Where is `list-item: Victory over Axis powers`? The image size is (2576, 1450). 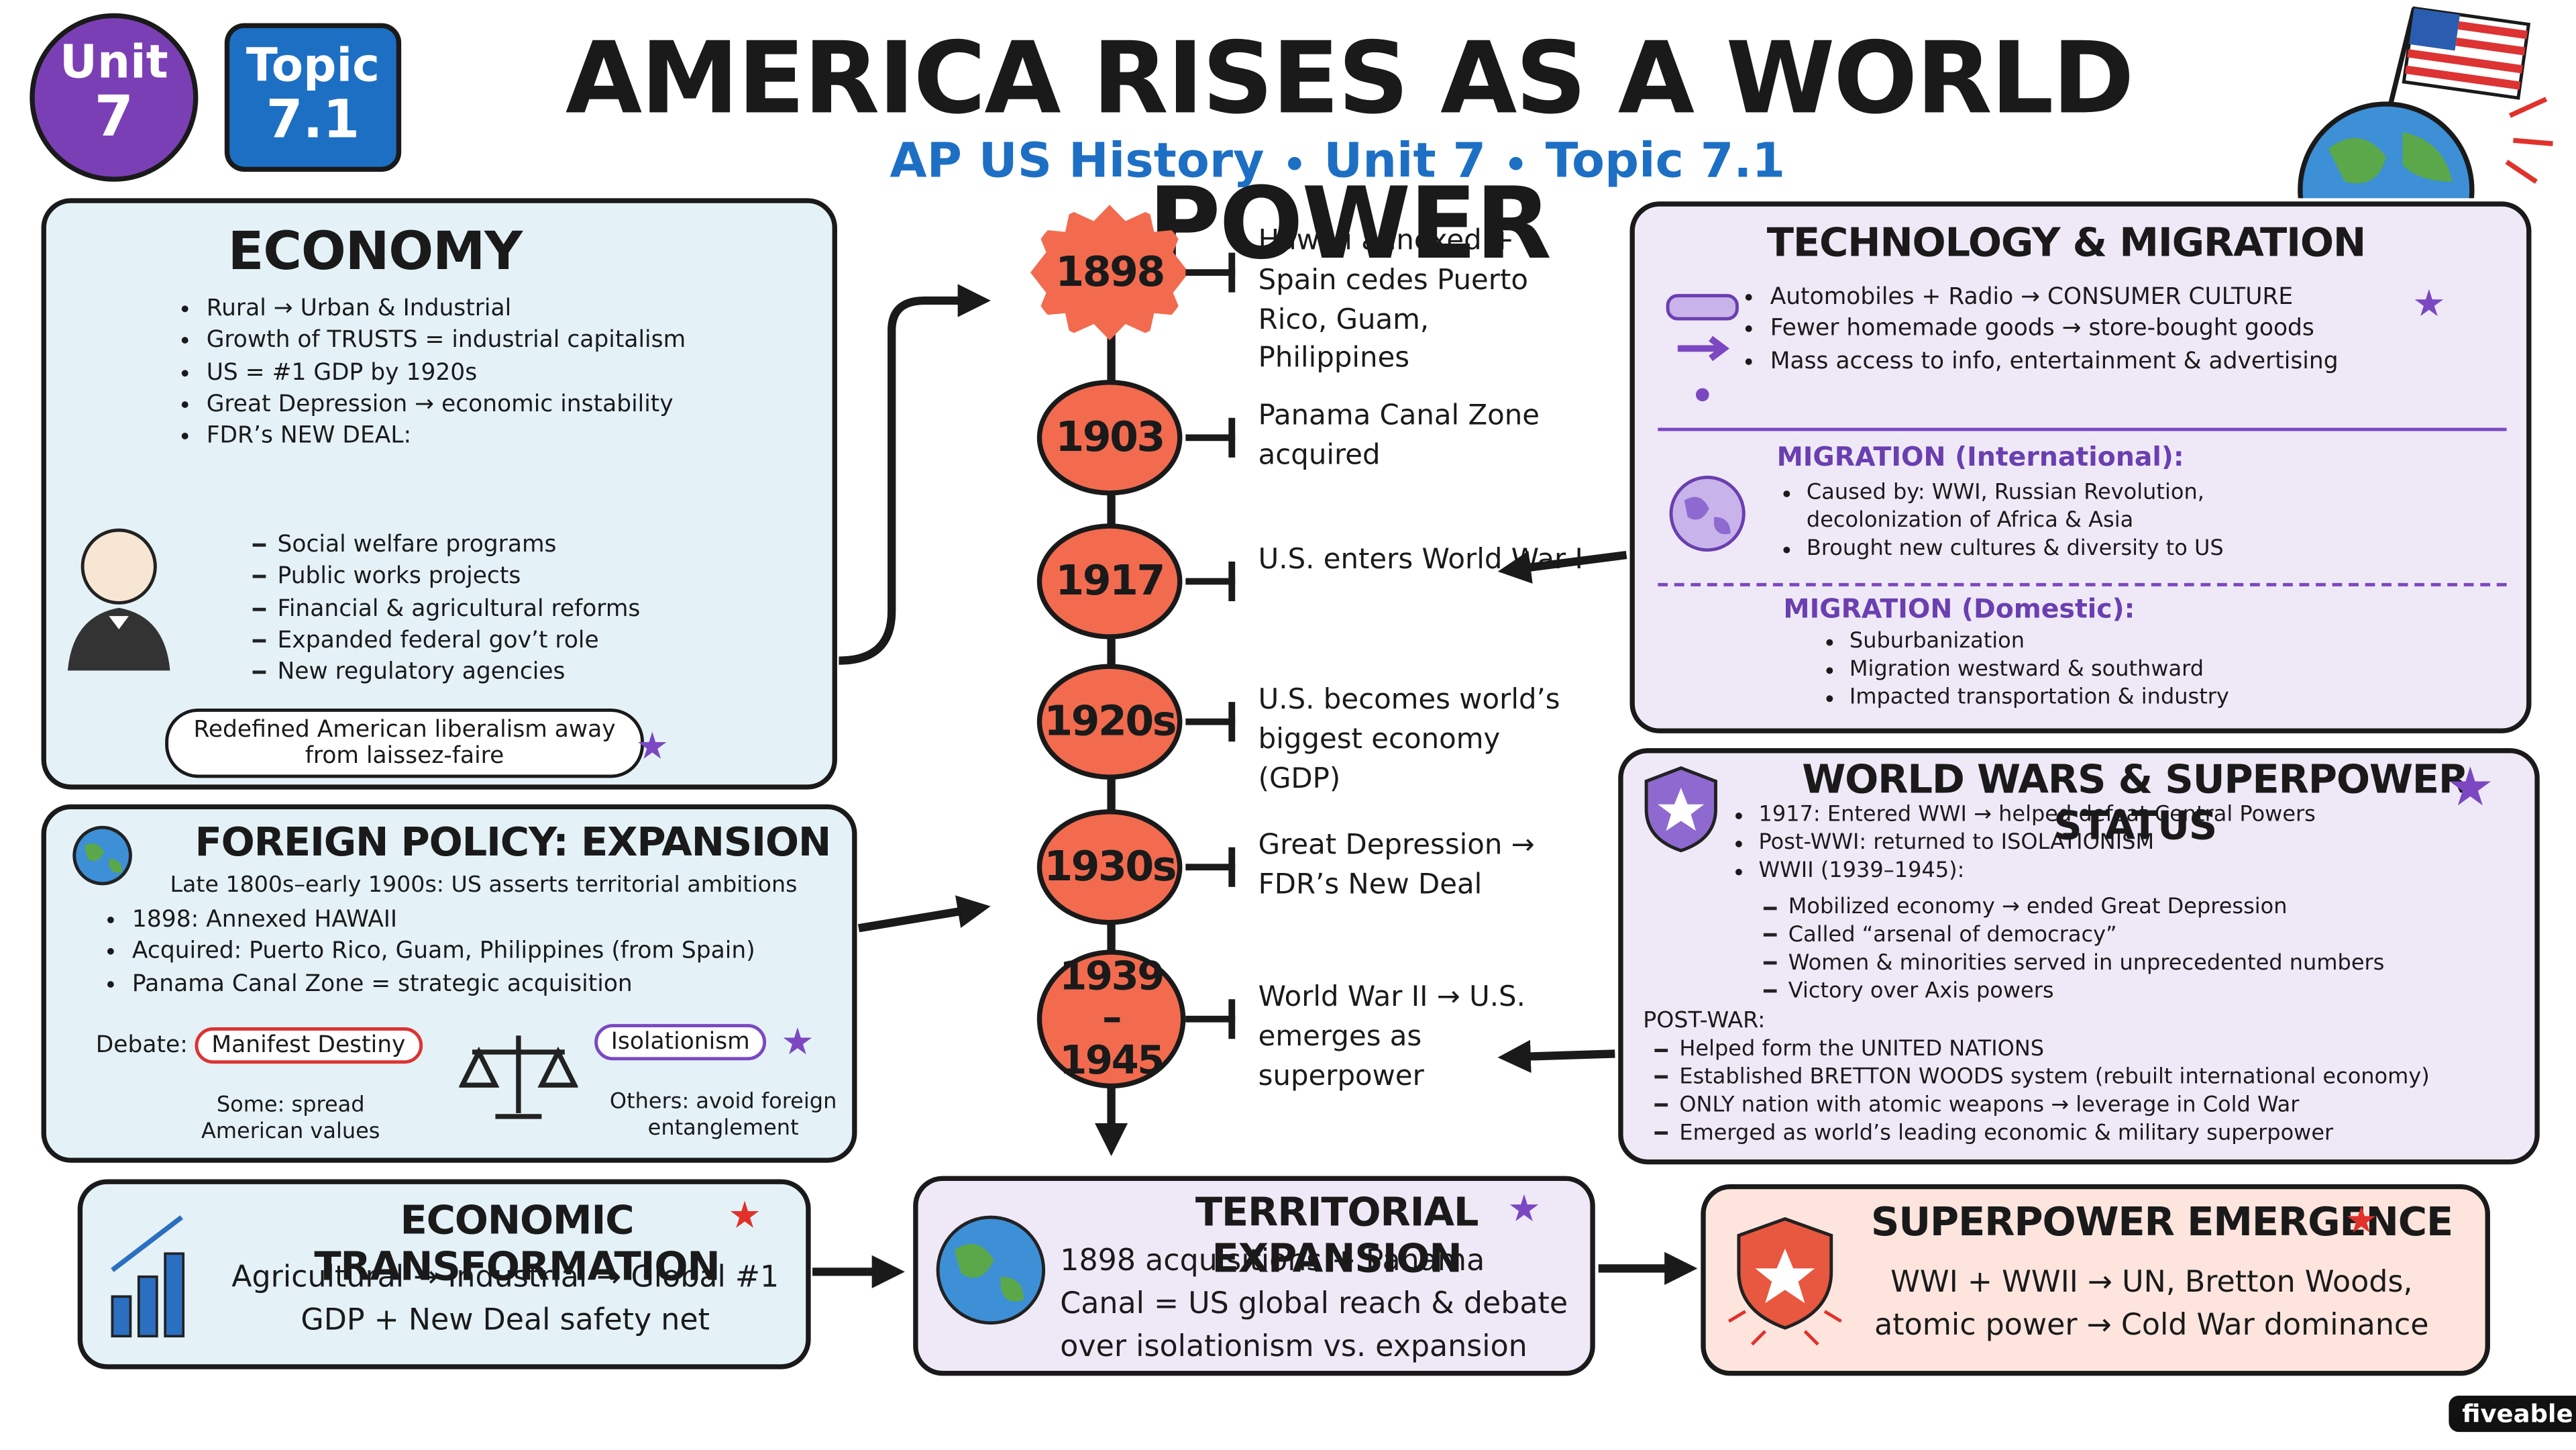 list-item: Victory over Axis powers is located at coordinates (2168, 993).